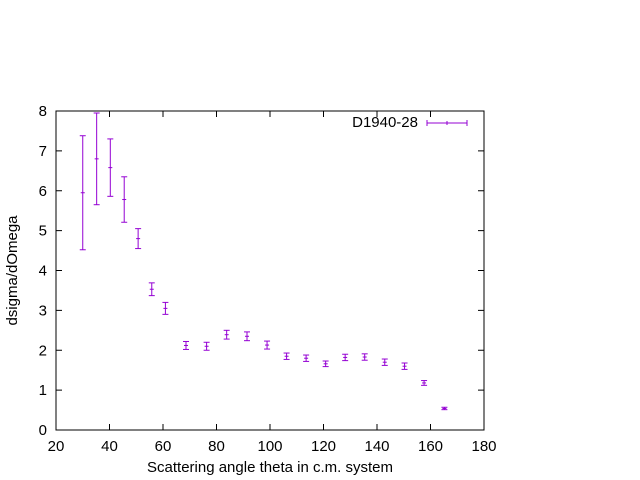 Image resolution: width=640 pixels, height=480 pixels. I want to click on x-tick-label: 40, so click(109, 446).